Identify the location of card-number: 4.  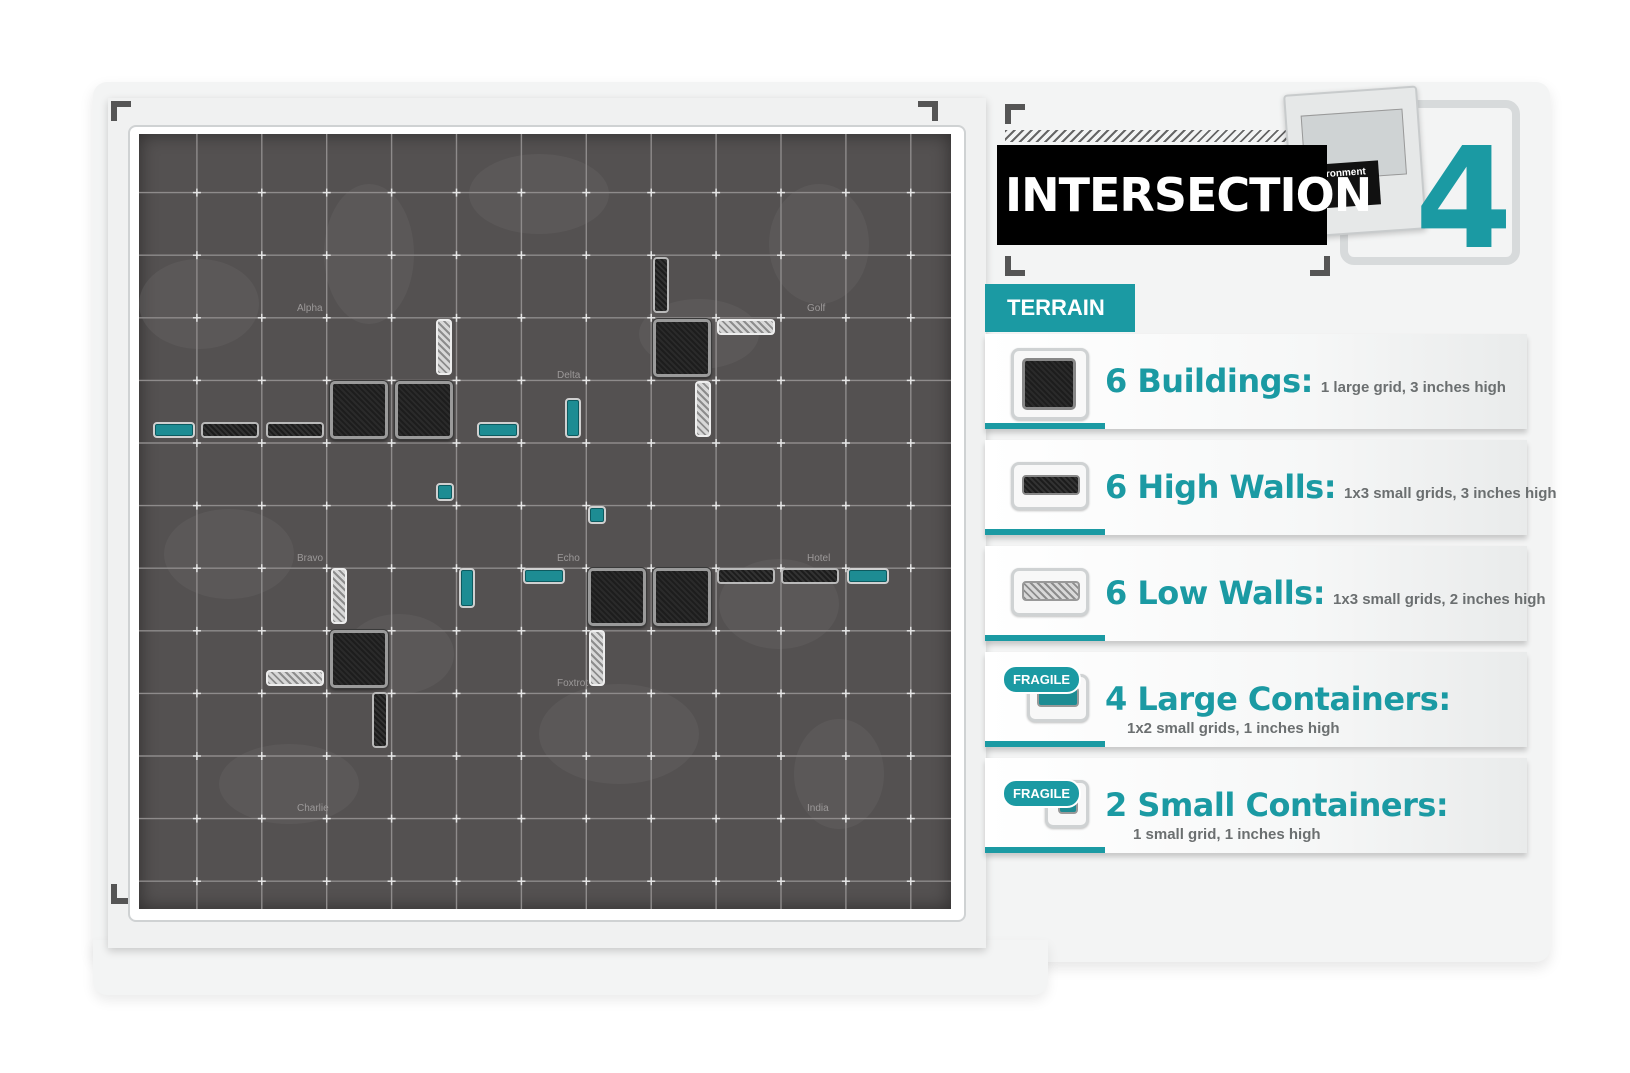
(1464, 199).